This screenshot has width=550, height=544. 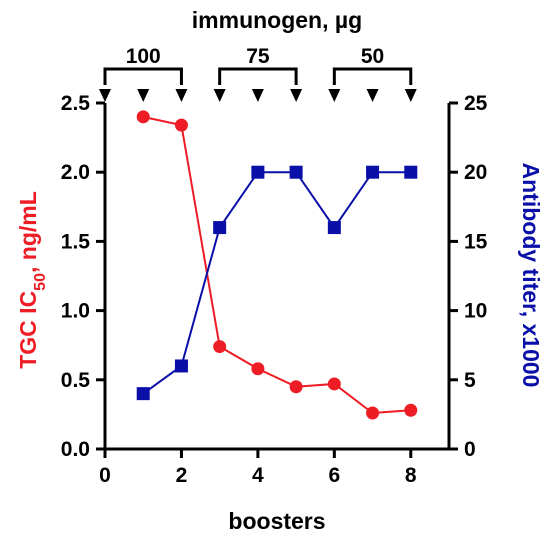 I want to click on right-y-tick-label: 0, so click(x=470, y=449).